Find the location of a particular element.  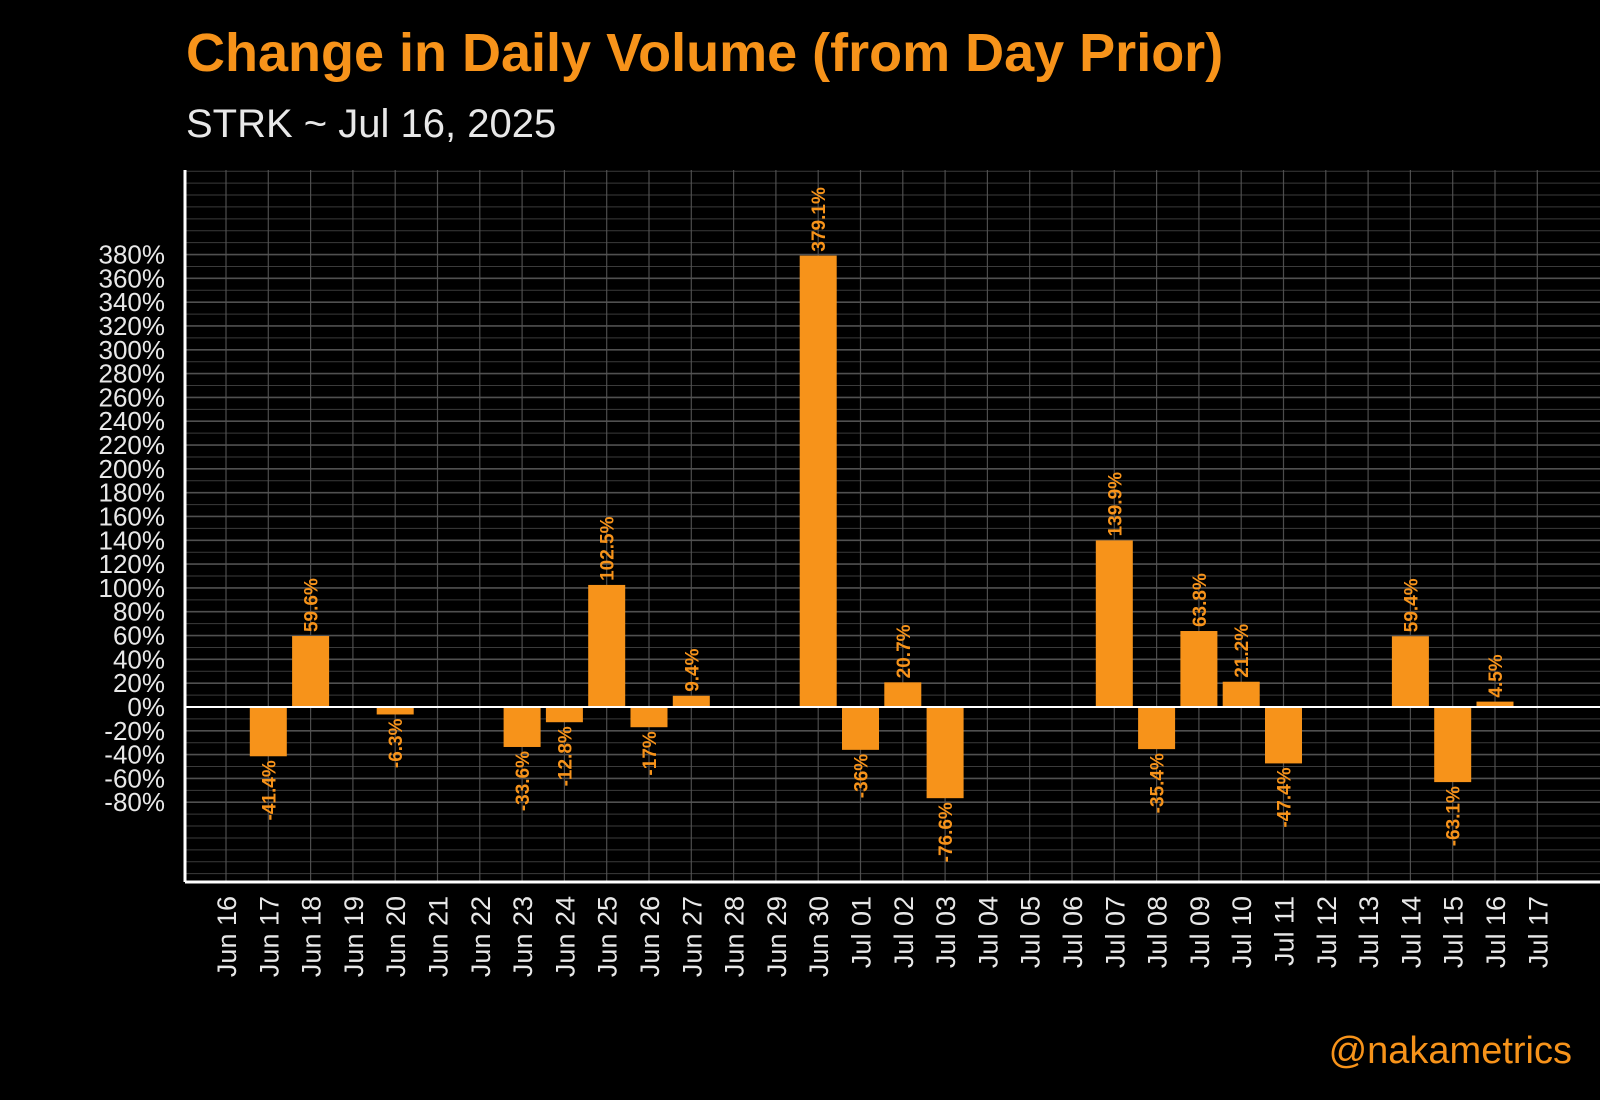

y-tick-label: 180% is located at coordinates (132, 493).